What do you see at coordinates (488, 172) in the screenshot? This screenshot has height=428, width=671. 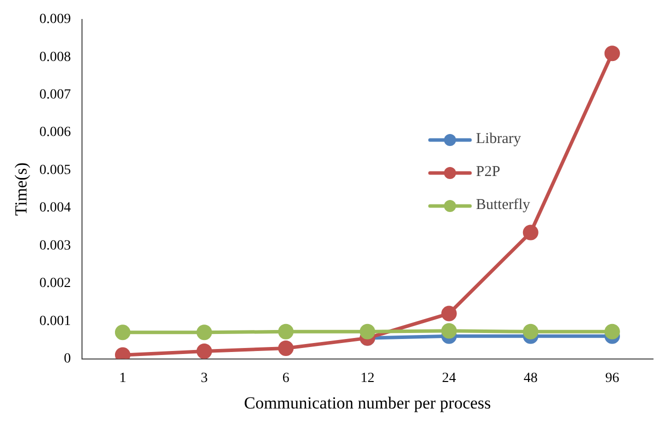 I see `legend-label: P2P` at bounding box center [488, 172].